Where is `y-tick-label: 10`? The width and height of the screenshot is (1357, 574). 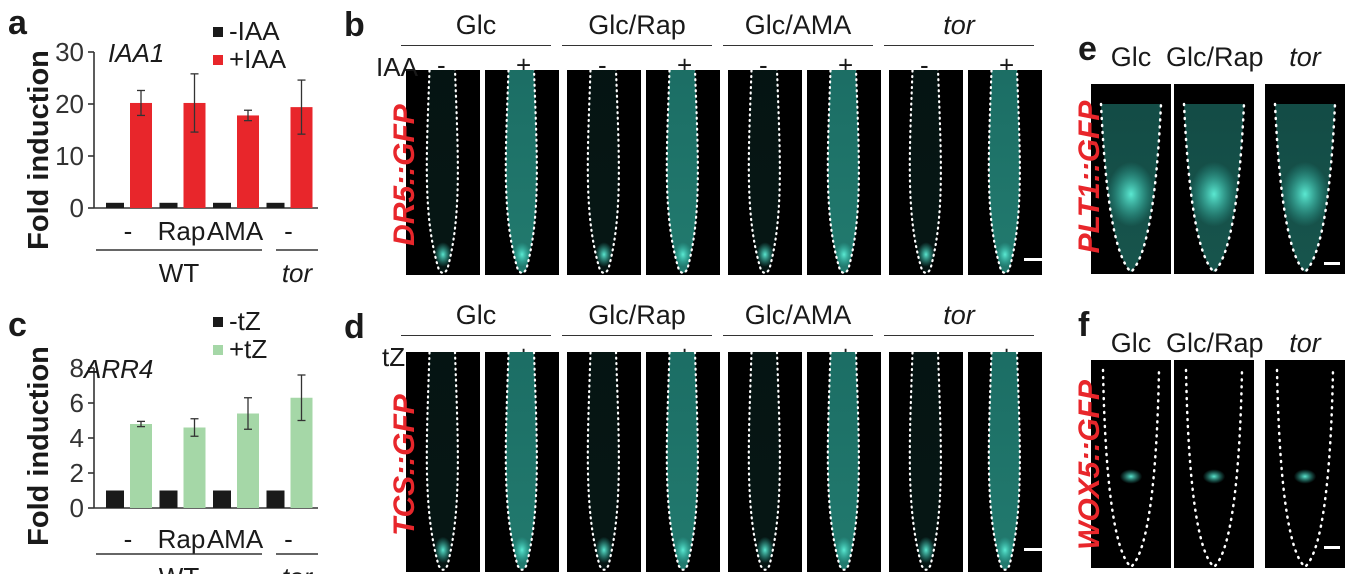 y-tick-label: 10 is located at coordinates (69, 156).